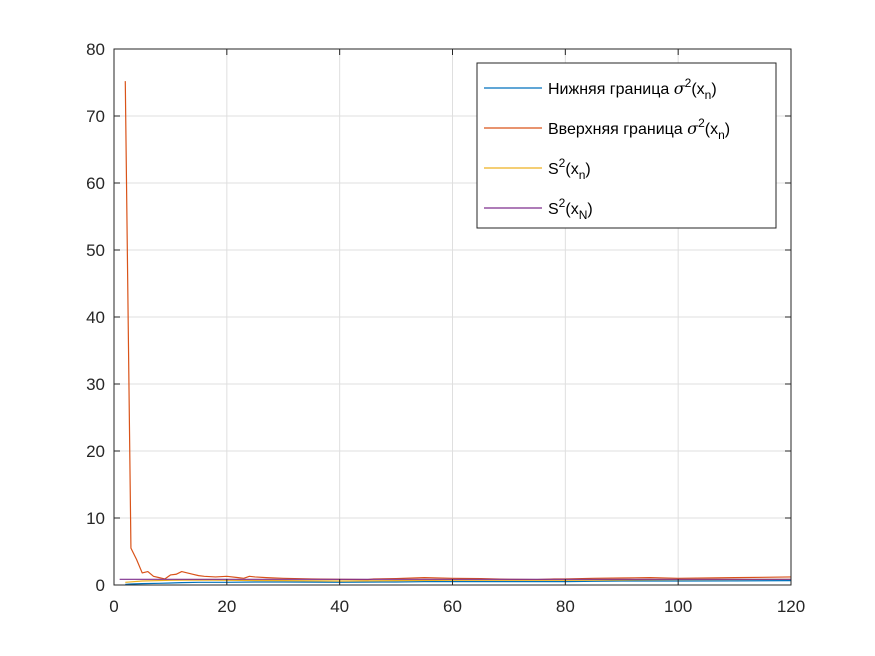 Image resolution: width=875 pixels, height=656 pixels. I want to click on x-tick-label: 120, so click(791, 606).